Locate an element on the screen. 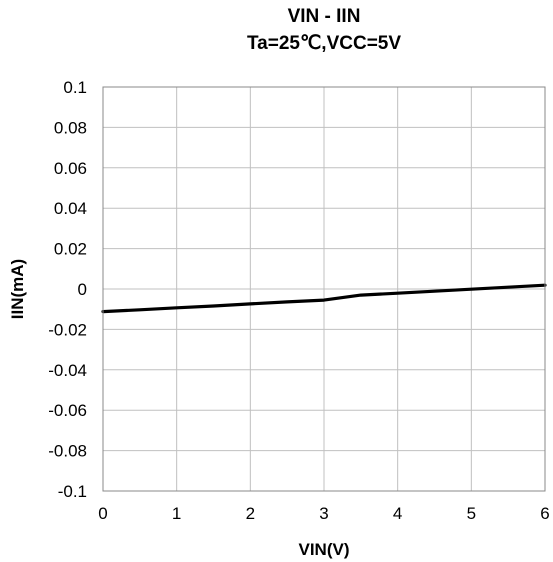  y-tick-label: -0.04 is located at coordinates (67, 370).